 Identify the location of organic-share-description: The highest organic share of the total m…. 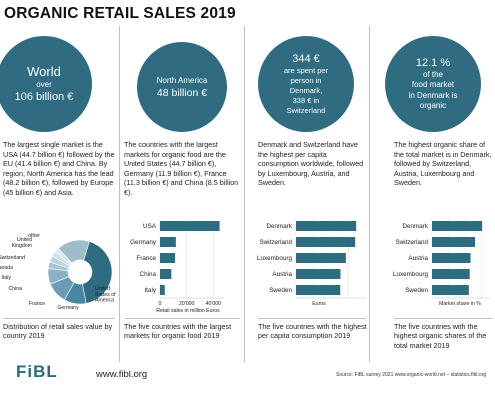
(443, 164).